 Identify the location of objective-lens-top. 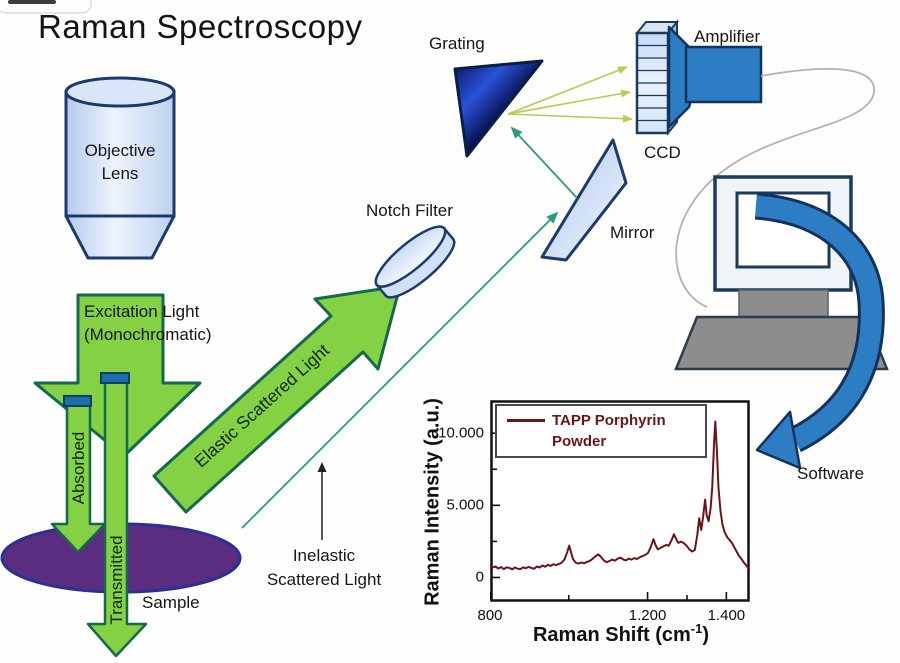
(120, 92).